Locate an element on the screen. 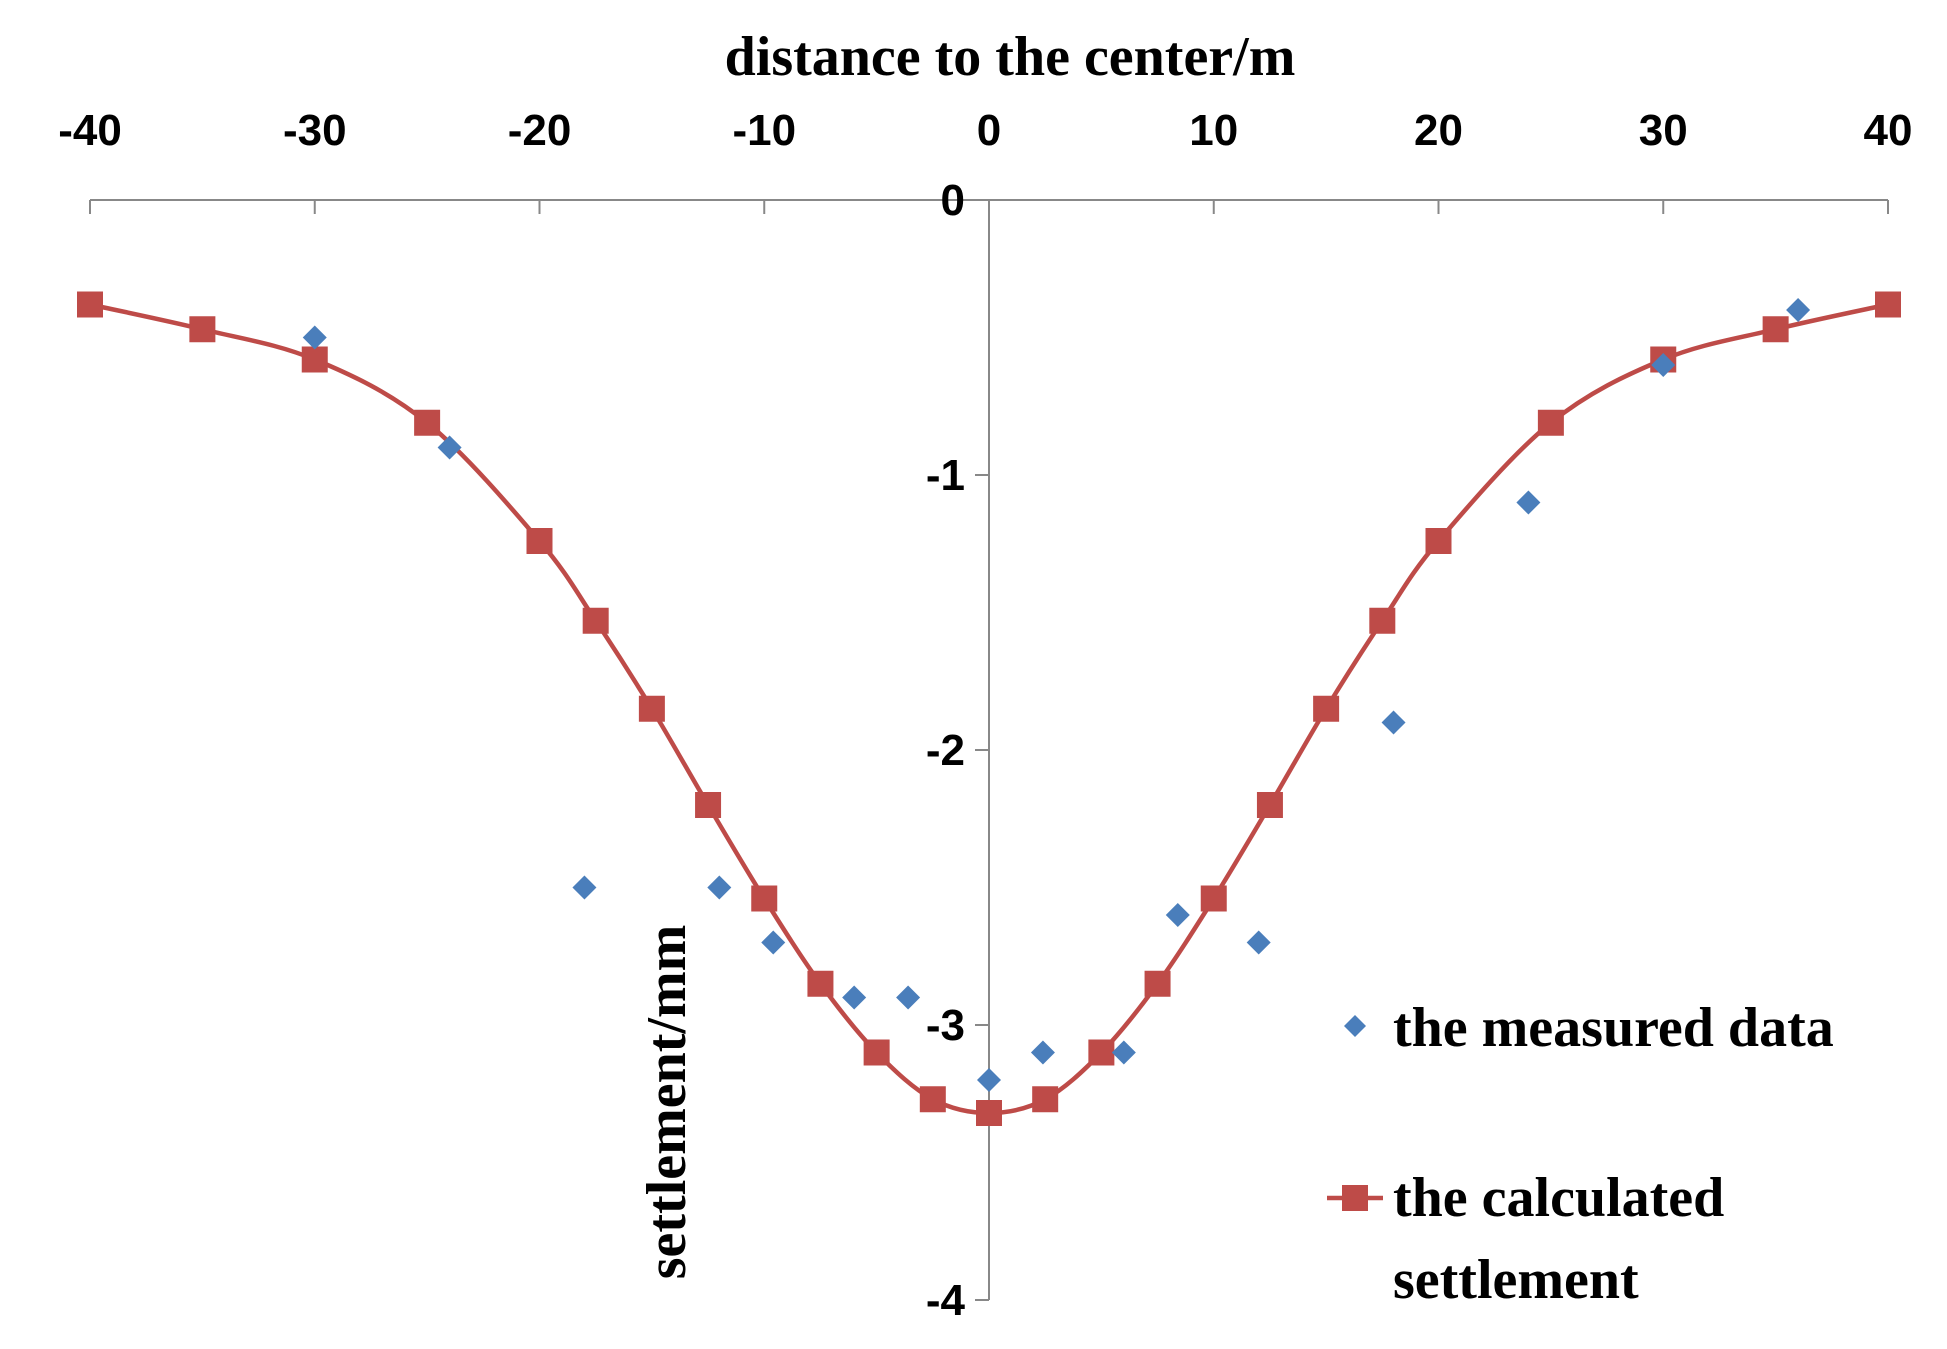 The image size is (1947, 1349). y-ticks: 0 -1 -2 -3 -4 is located at coordinates (957, 750).